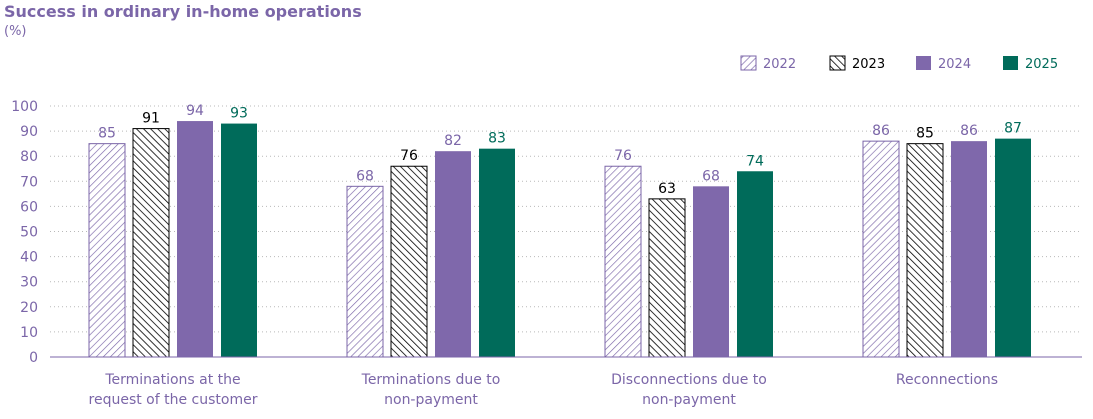 This screenshot has width=1093, height=419. Describe the element at coordinates (689, 380) in the screenshot. I see `category-label: Disconnections due to` at that location.